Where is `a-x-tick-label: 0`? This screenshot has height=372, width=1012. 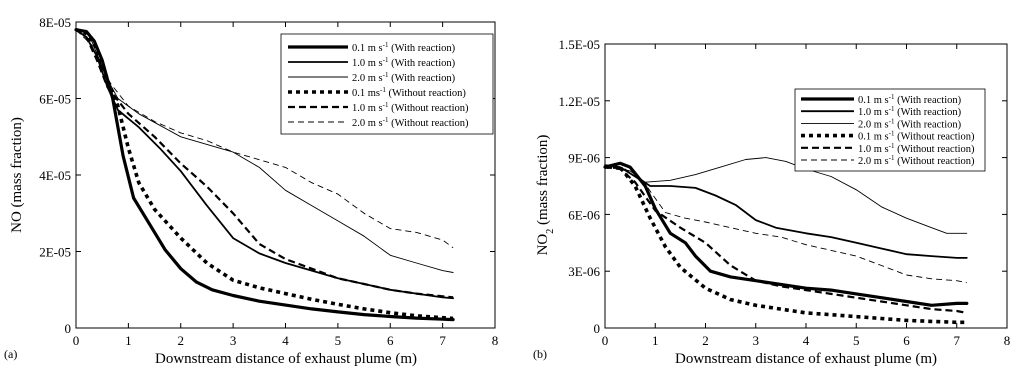
a-x-tick-label: 0 is located at coordinates (76, 340).